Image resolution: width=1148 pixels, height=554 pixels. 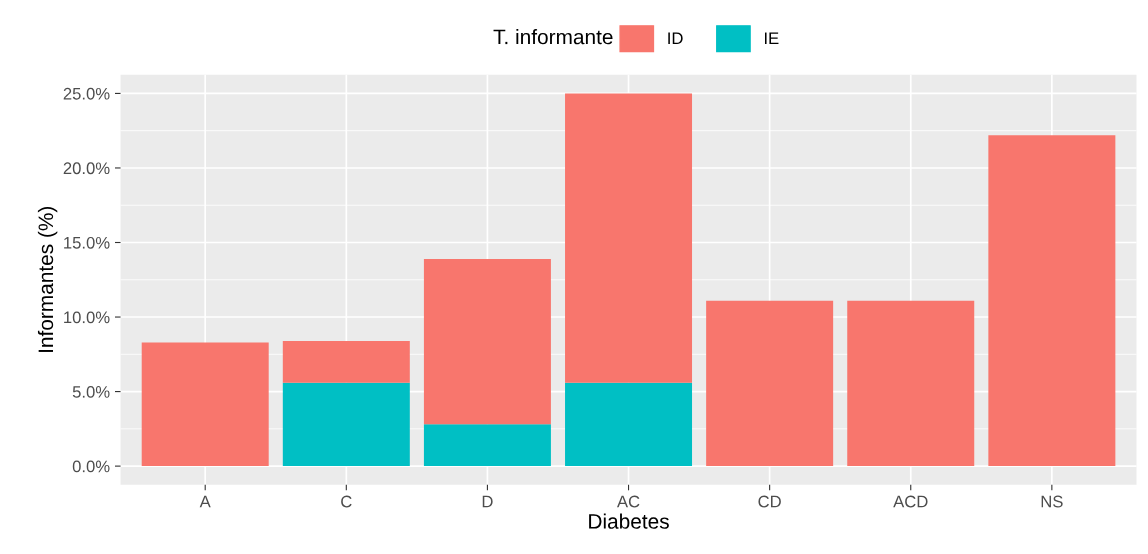 I want to click on legend-label: IE, so click(x=771, y=38).